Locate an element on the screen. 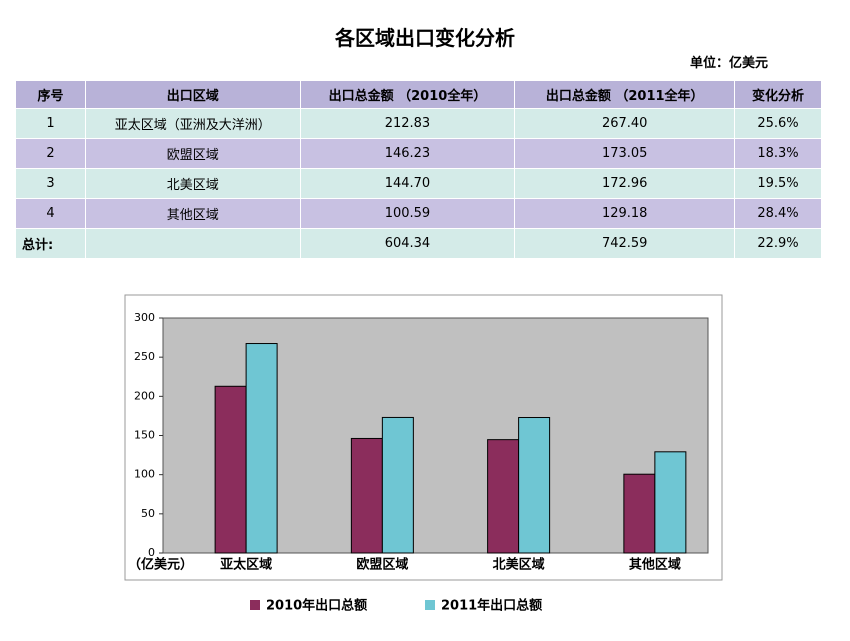 The image size is (850, 641). table-cell: 25.6% is located at coordinates (778, 123).